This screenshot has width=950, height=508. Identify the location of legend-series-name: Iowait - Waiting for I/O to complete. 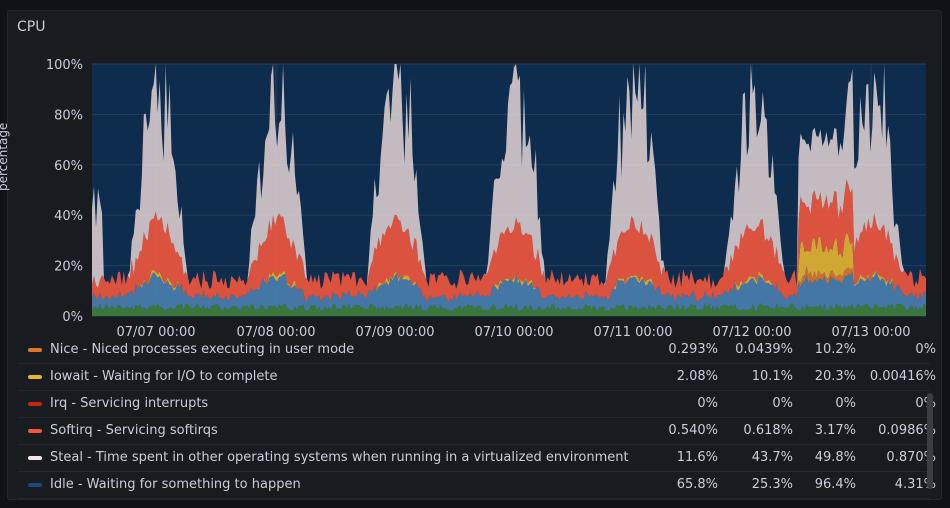
(164, 376).